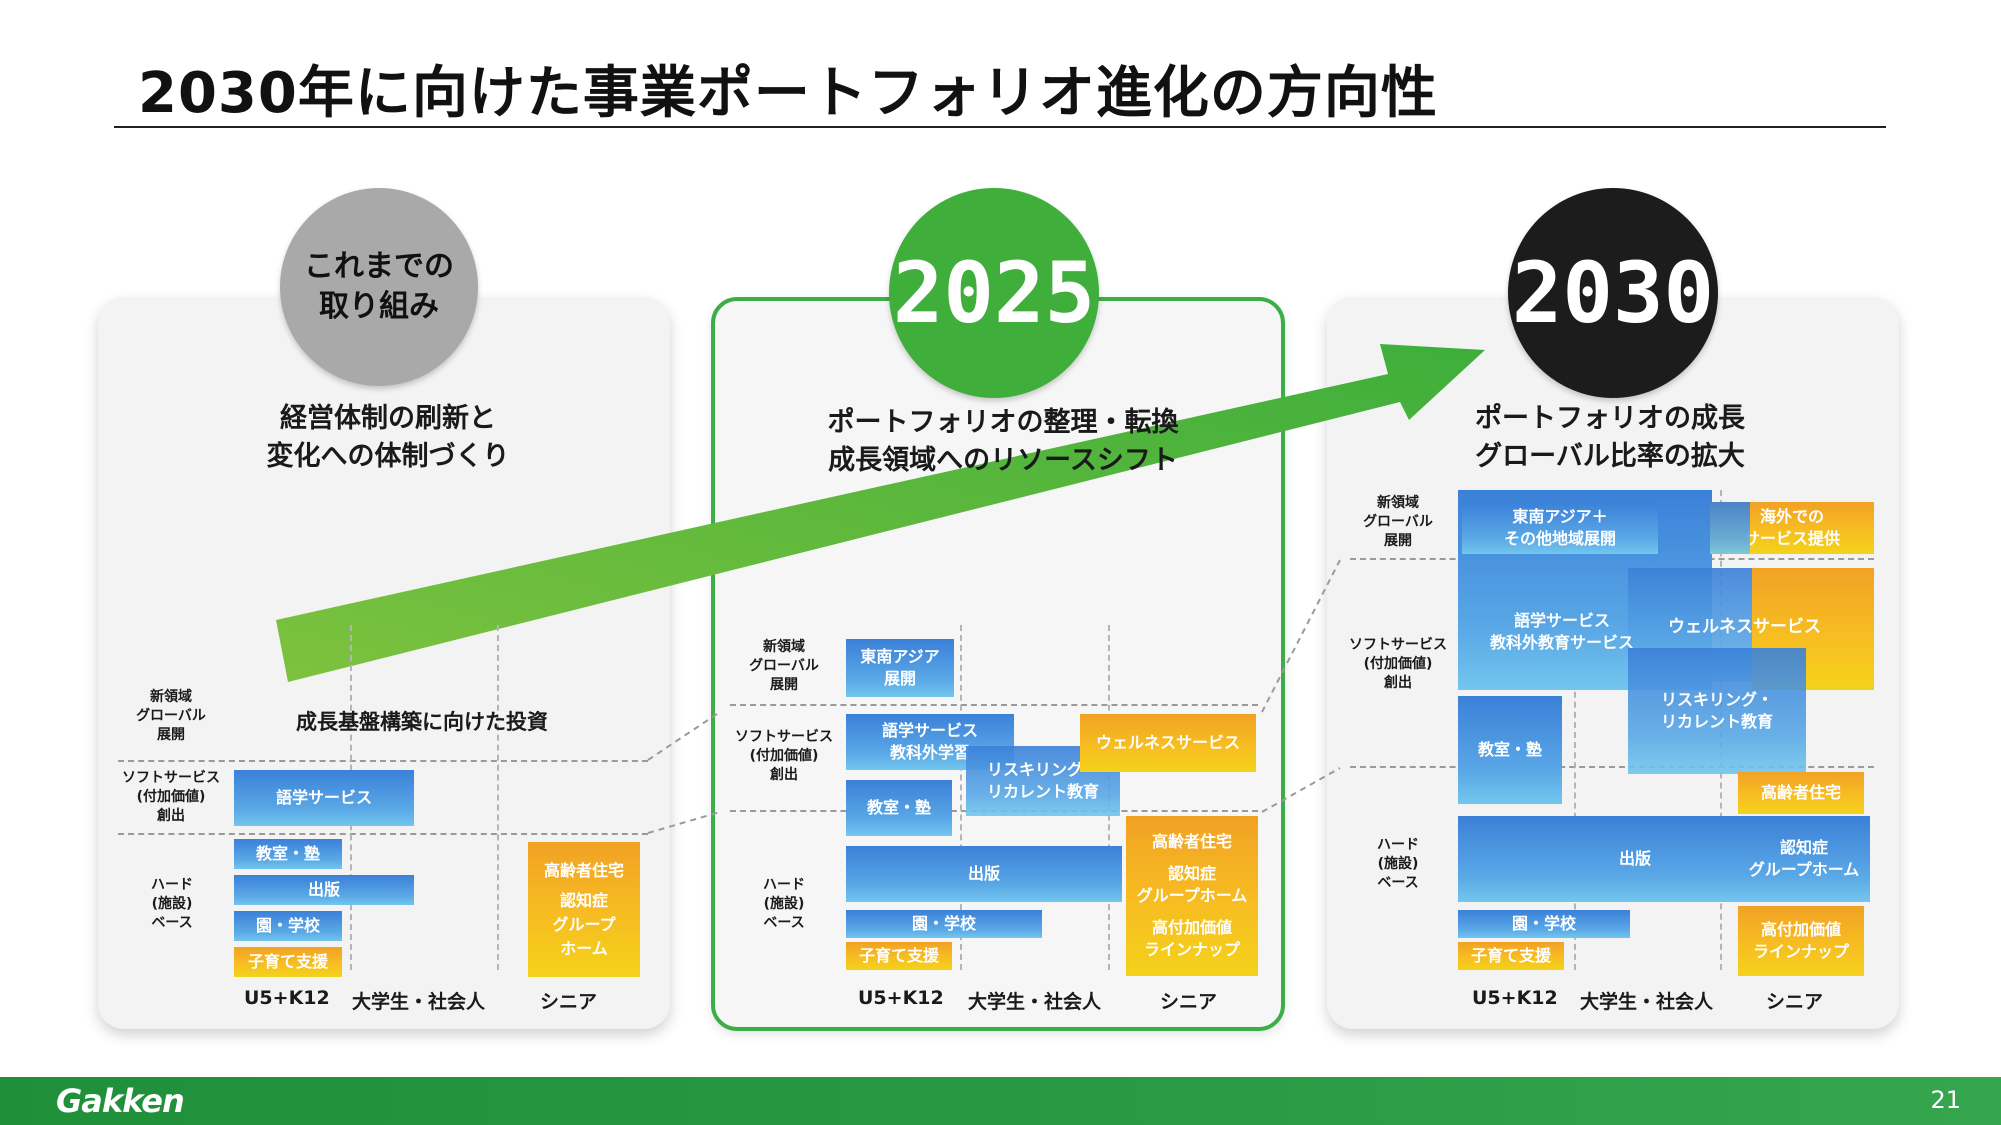  I want to click on badge-past: これまでの 取り組み, so click(379, 287).